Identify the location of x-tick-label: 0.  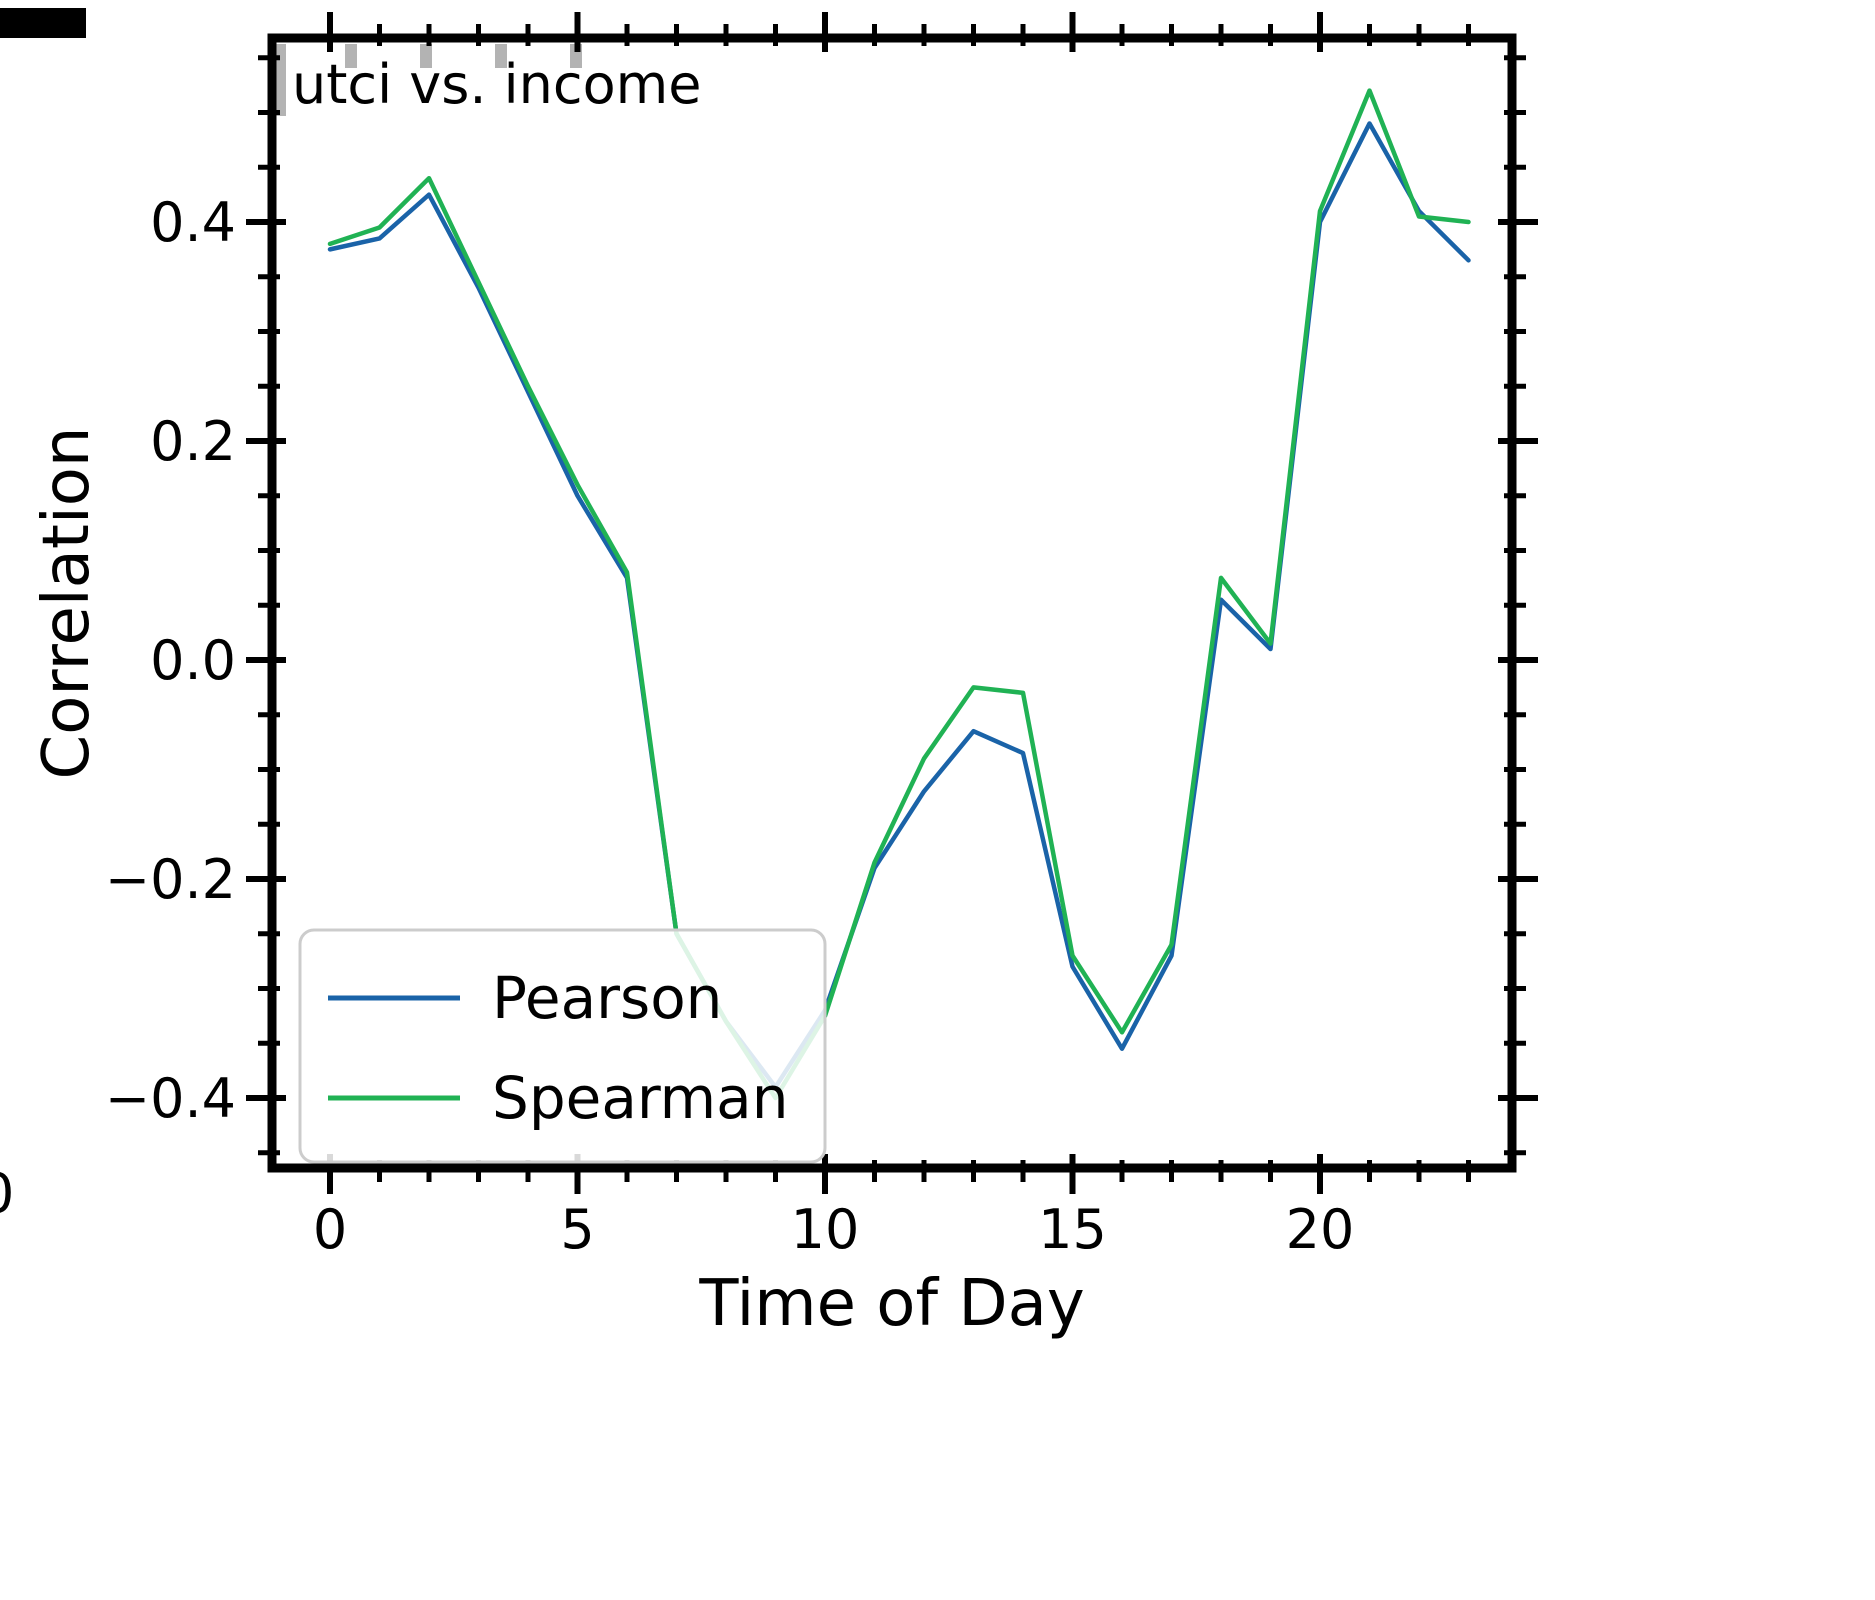
(330, 1229).